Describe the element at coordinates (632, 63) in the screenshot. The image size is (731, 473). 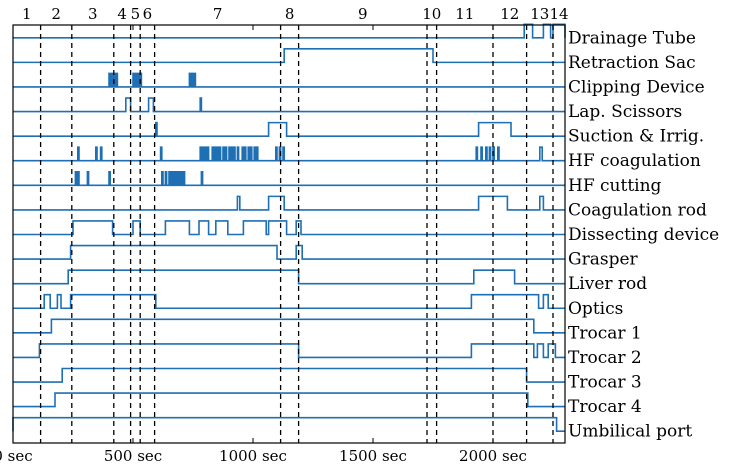
I see `row-label-retraction-sac: Retraction Sac` at that location.